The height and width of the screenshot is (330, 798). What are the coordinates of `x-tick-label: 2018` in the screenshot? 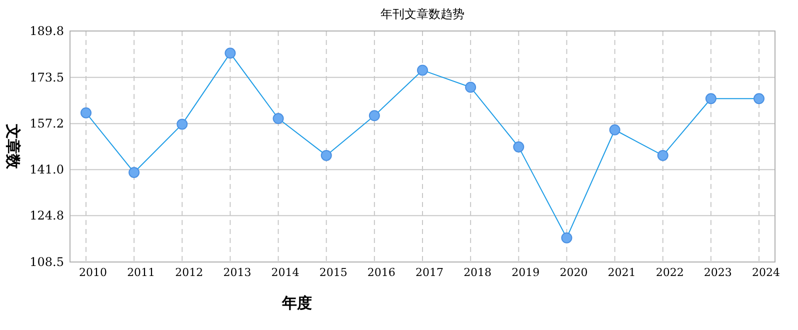 It's located at (478, 272).